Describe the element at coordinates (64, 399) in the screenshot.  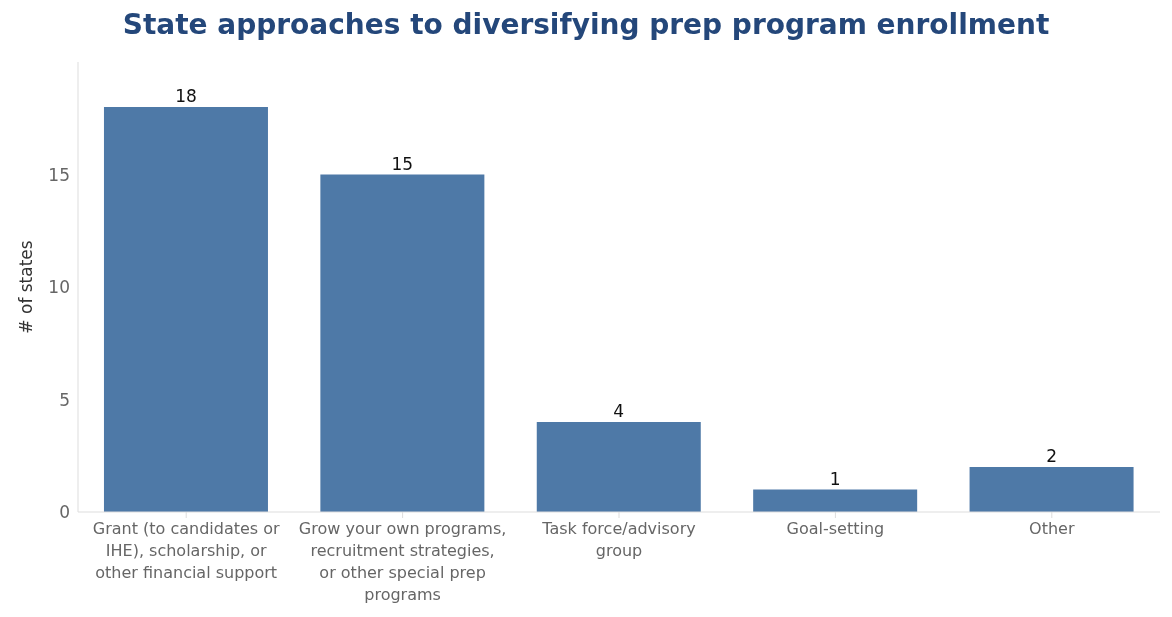
I see `y-tick-label: 5` at that location.